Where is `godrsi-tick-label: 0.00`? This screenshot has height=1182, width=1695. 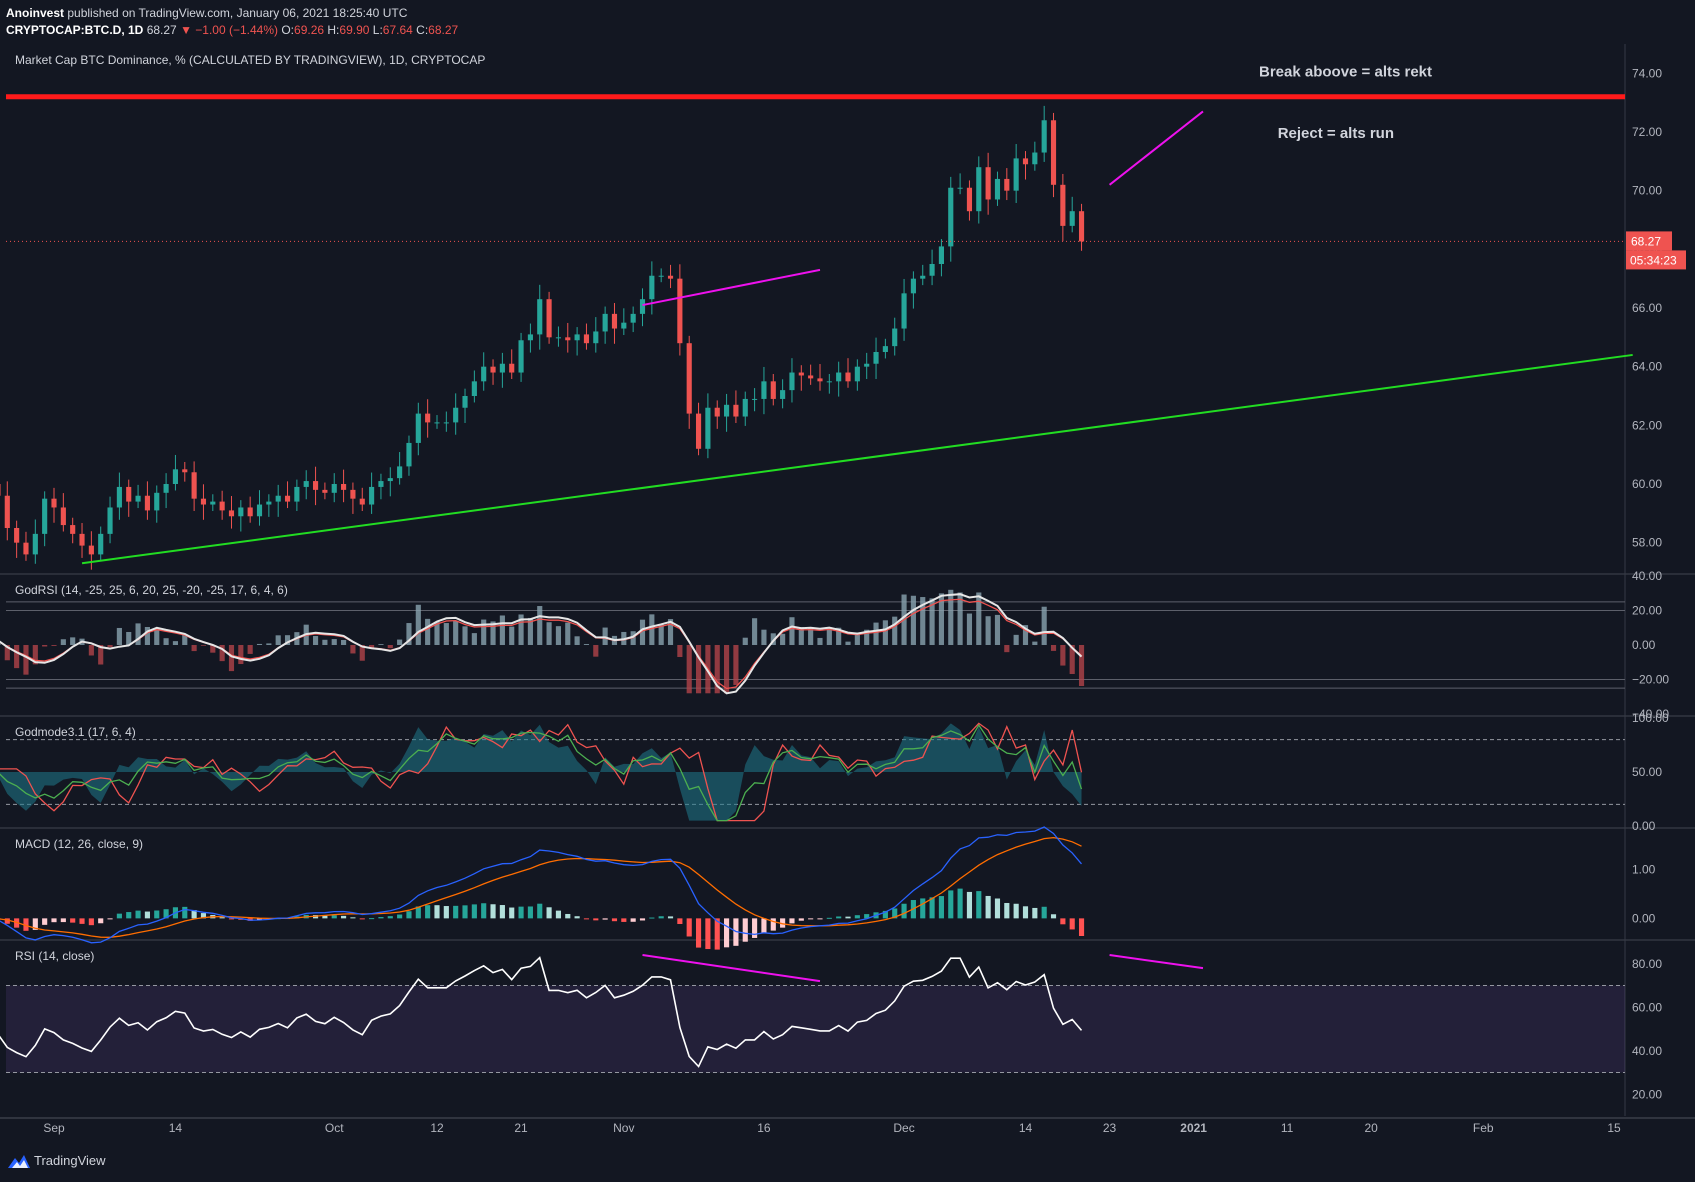 godrsi-tick-label: 0.00 is located at coordinates (1644, 645).